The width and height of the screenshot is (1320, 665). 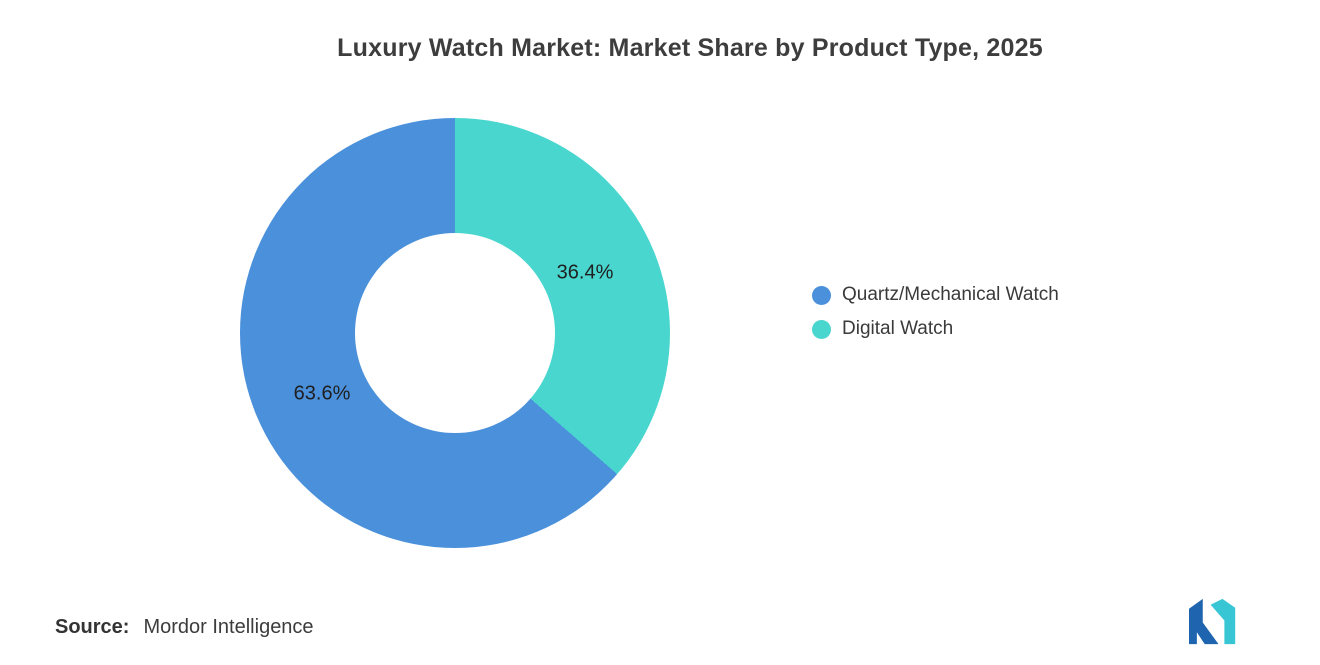 I want to click on legend: Quartz/Mechanical Watch Digital Watch, so click(x=935, y=312).